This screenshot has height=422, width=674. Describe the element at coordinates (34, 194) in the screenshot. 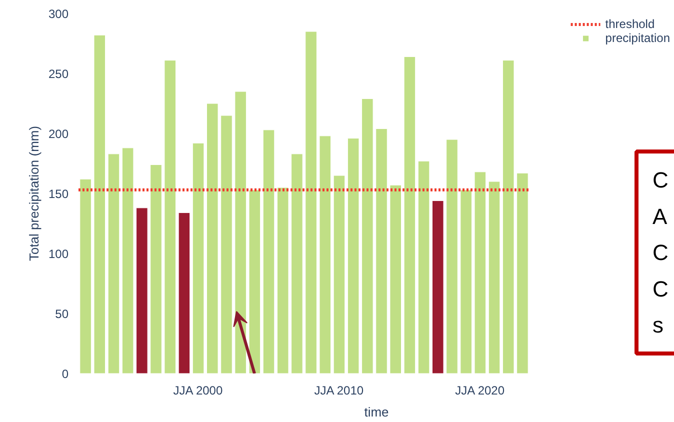

I see `y-axis-title: Total precipitation (mm)` at that location.